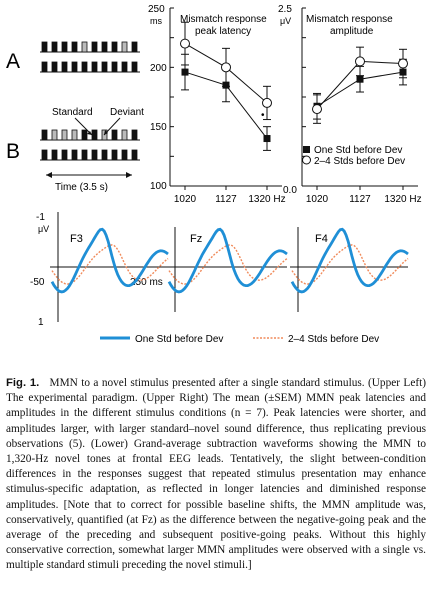 The height and width of the screenshot is (590, 432). I want to click on time-label: Time (3.5 s), so click(81, 187).